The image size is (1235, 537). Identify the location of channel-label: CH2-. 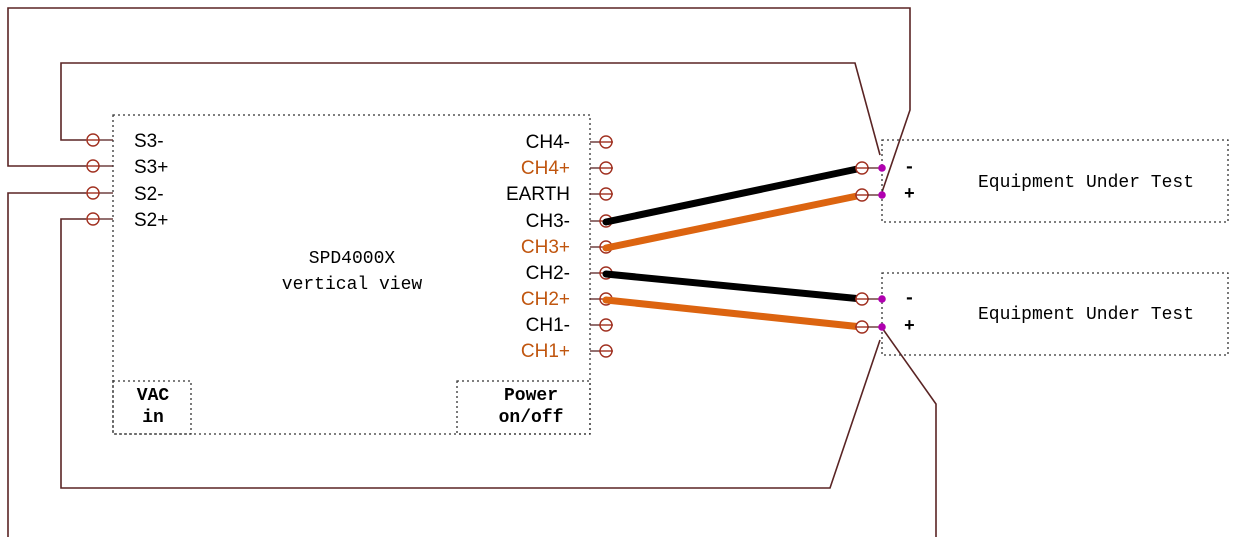
(548, 273).